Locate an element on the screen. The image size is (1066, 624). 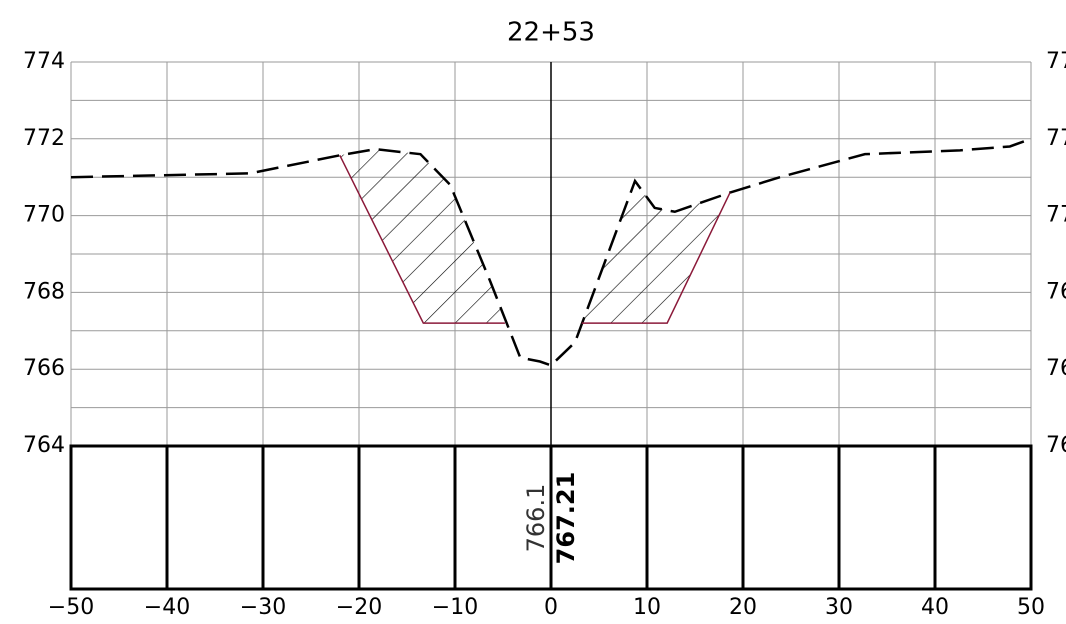
x-tick-label: −30 is located at coordinates (263, 607).